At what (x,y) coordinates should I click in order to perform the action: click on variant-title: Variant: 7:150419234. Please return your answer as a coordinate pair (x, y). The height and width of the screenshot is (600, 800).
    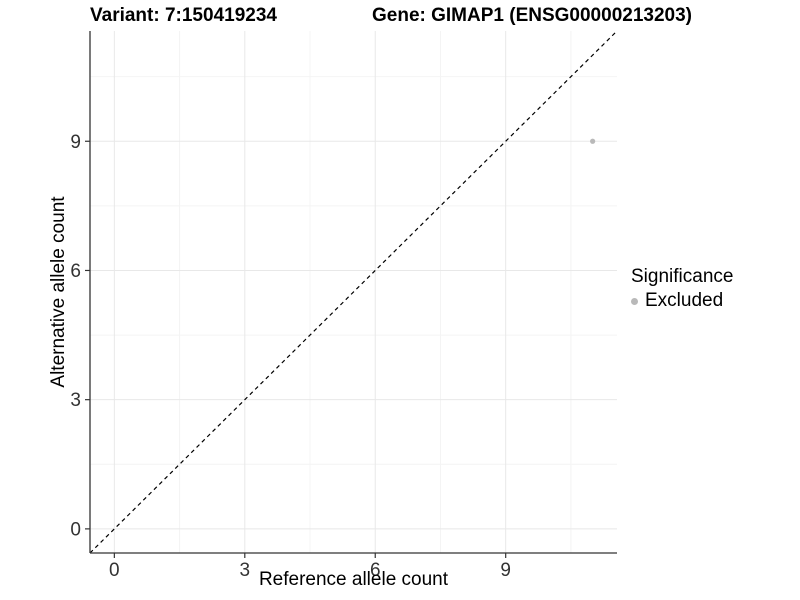
    Looking at the image, I should click on (183, 15).